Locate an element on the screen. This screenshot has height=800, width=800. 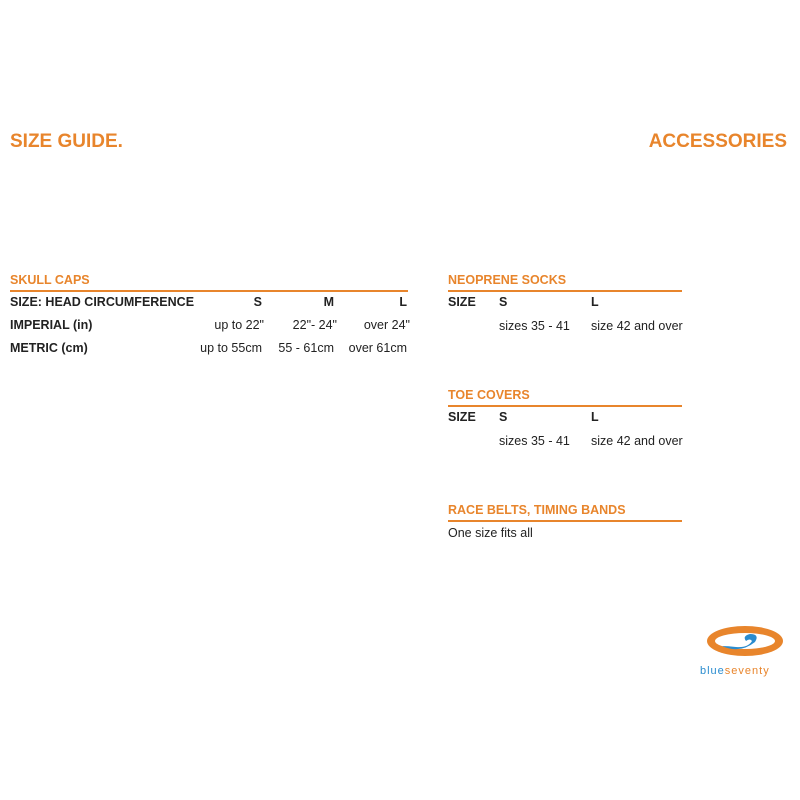
header-cell: M is located at coordinates (328, 302).